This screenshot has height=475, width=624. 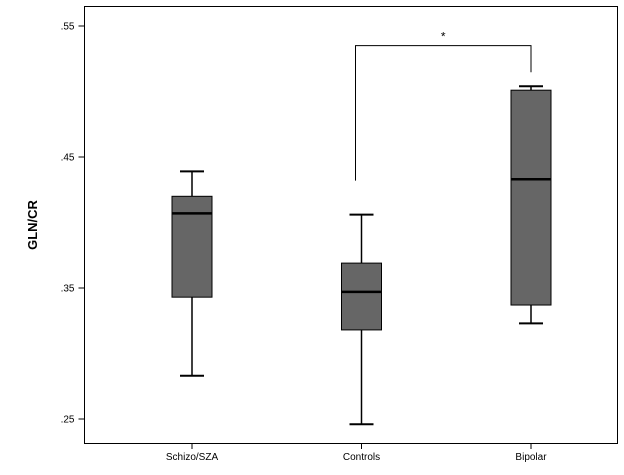 What do you see at coordinates (32, 224) in the screenshot?
I see `y-axis-title: GLN/CR` at bounding box center [32, 224].